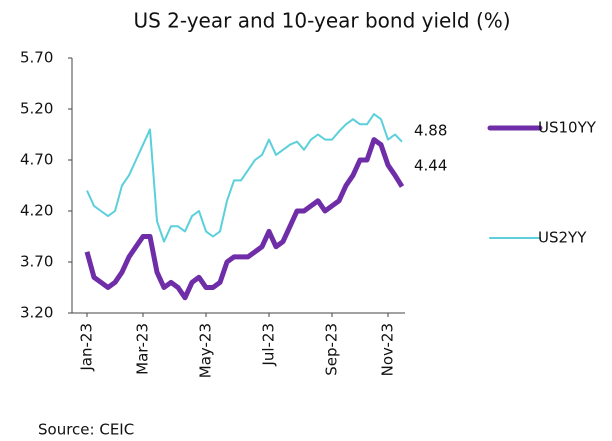 This screenshot has width=612, height=441. I want to click on y-tick-label: 4.70, so click(36, 160).